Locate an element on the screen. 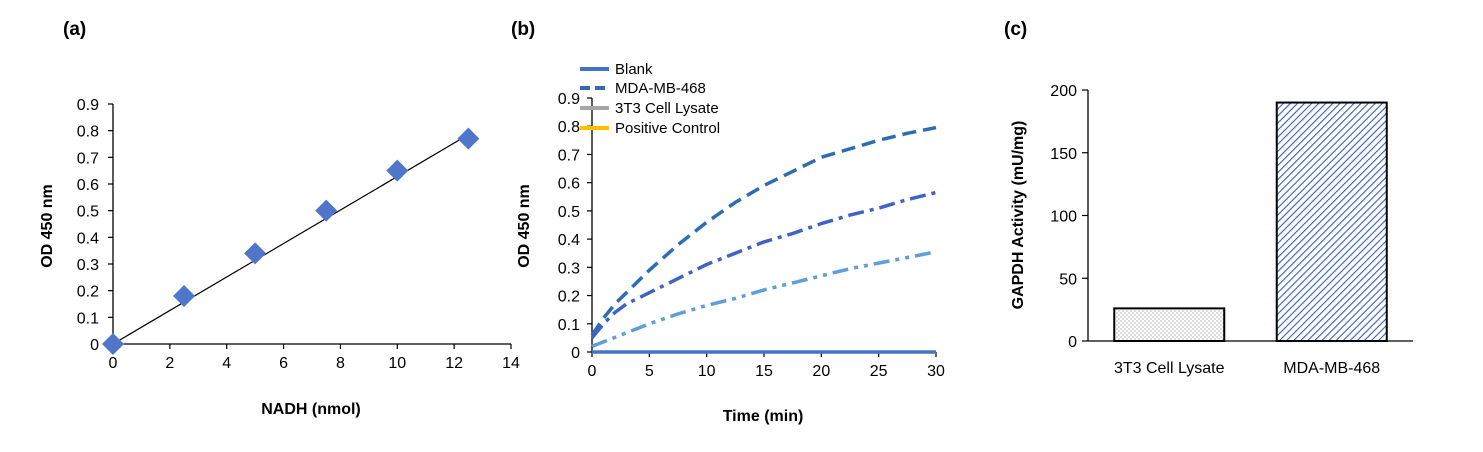 Image resolution: width=1483 pixels, height=452 pixels. panel-a-label: (a) is located at coordinates (74, 29).